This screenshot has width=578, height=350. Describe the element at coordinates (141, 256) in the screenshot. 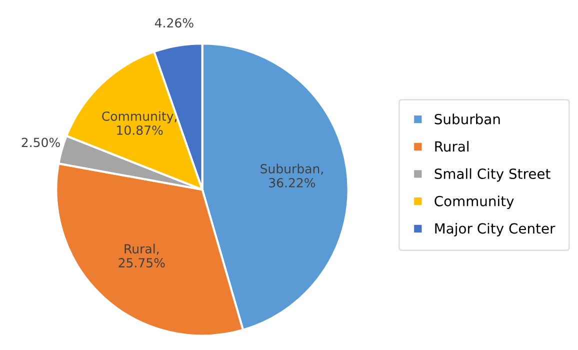

I see `data-label: Rural, 25.75%` at that location.